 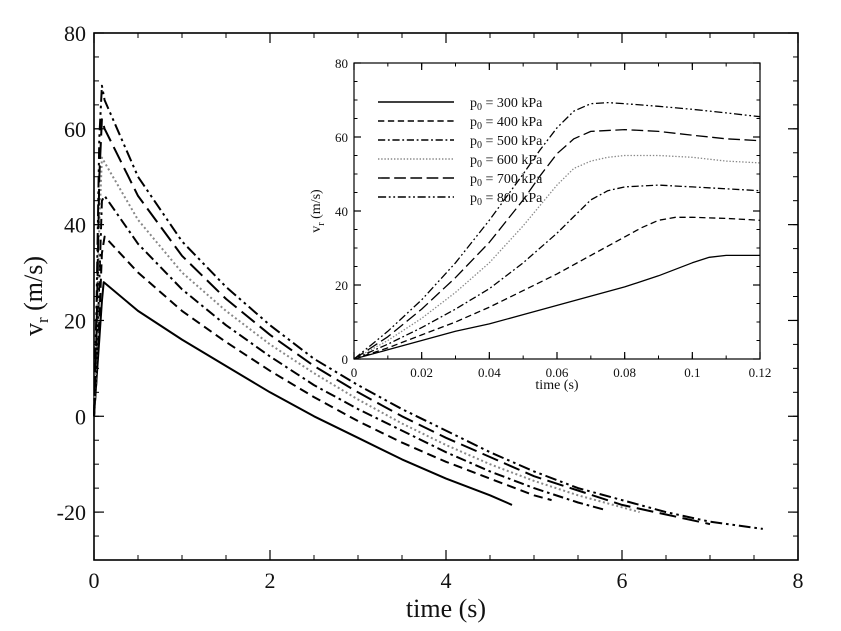 What do you see at coordinates (75, 33) in the screenshot?
I see `main-y-tick-label: 80` at bounding box center [75, 33].